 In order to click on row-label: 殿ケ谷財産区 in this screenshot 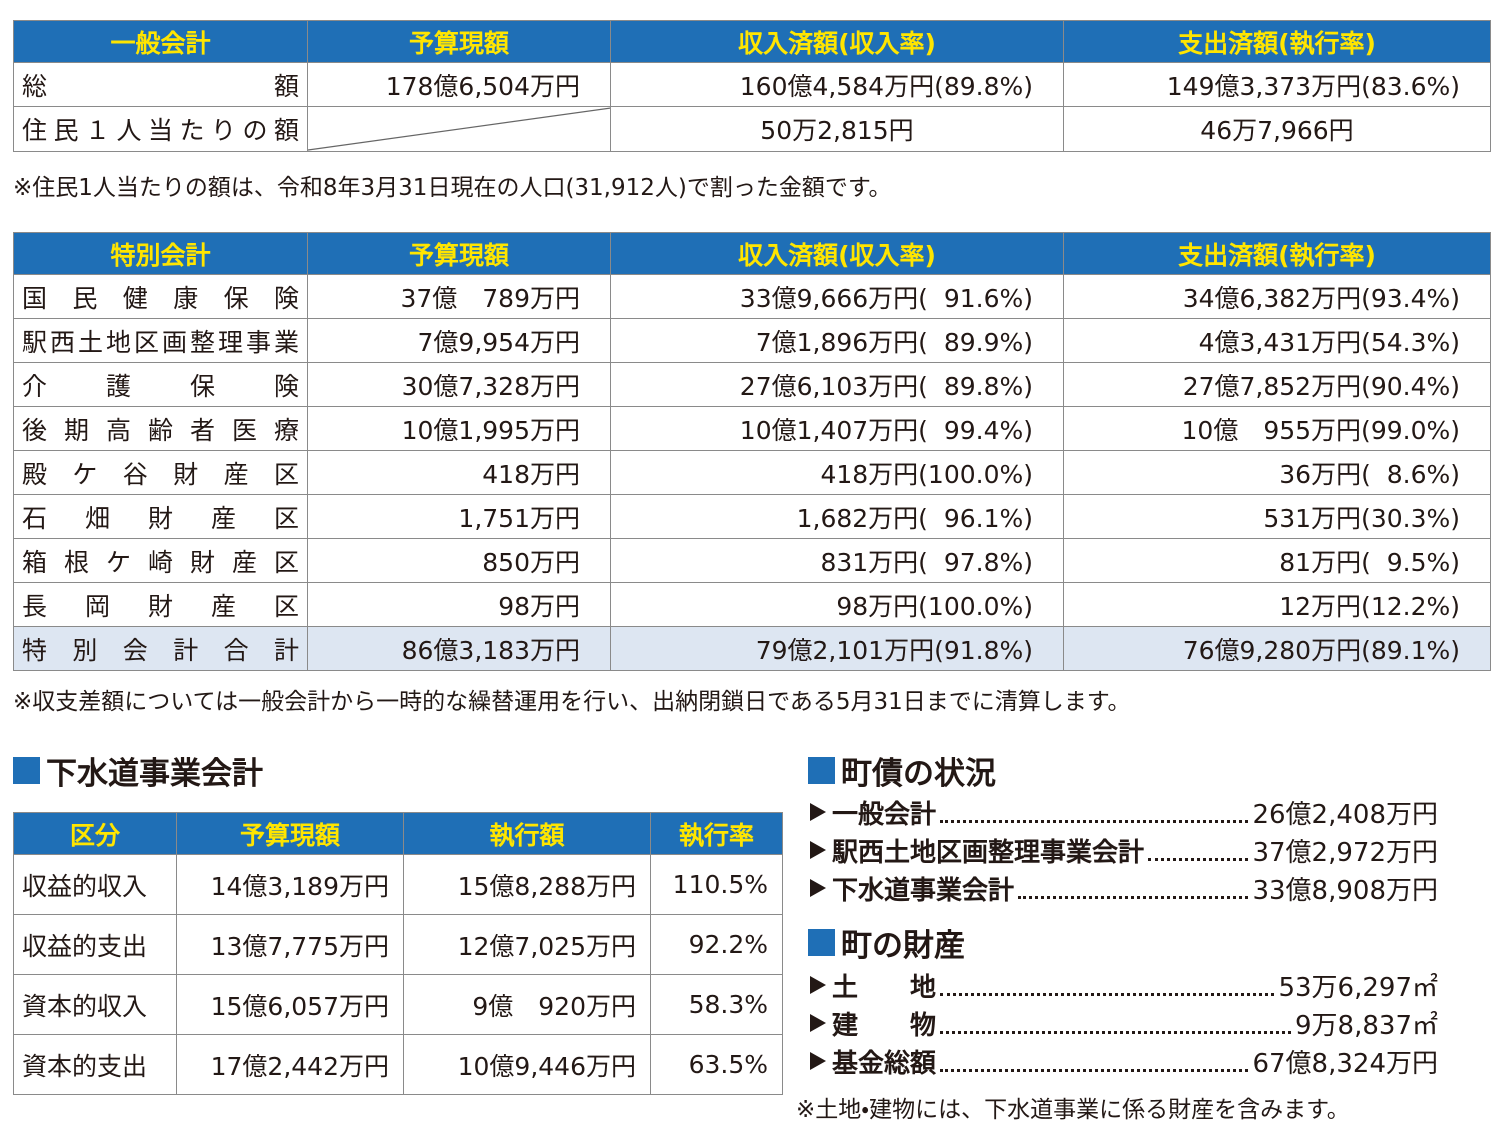, I will do `click(160, 472)`.